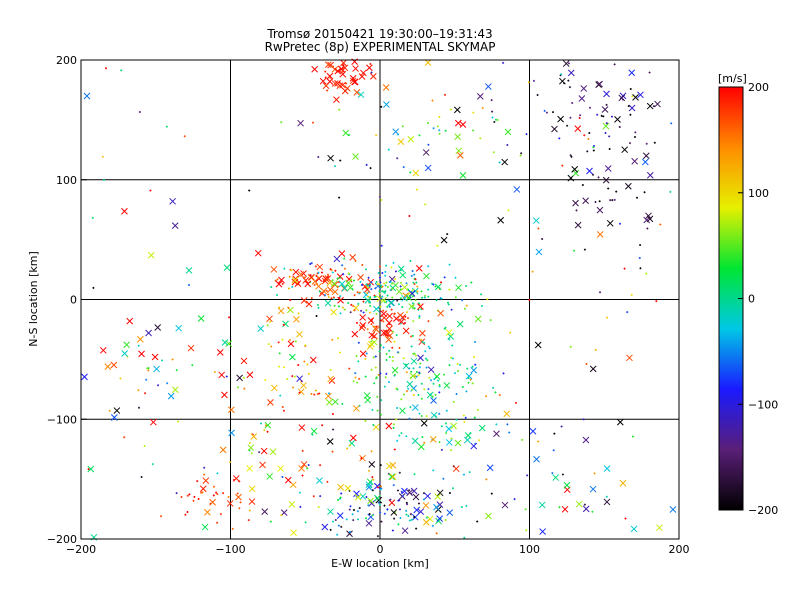 The image size is (800, 600). Describe the element at coordinates (380, 563) in the screenshot. I see `x-axis-label: E-W location [km]` at that location.